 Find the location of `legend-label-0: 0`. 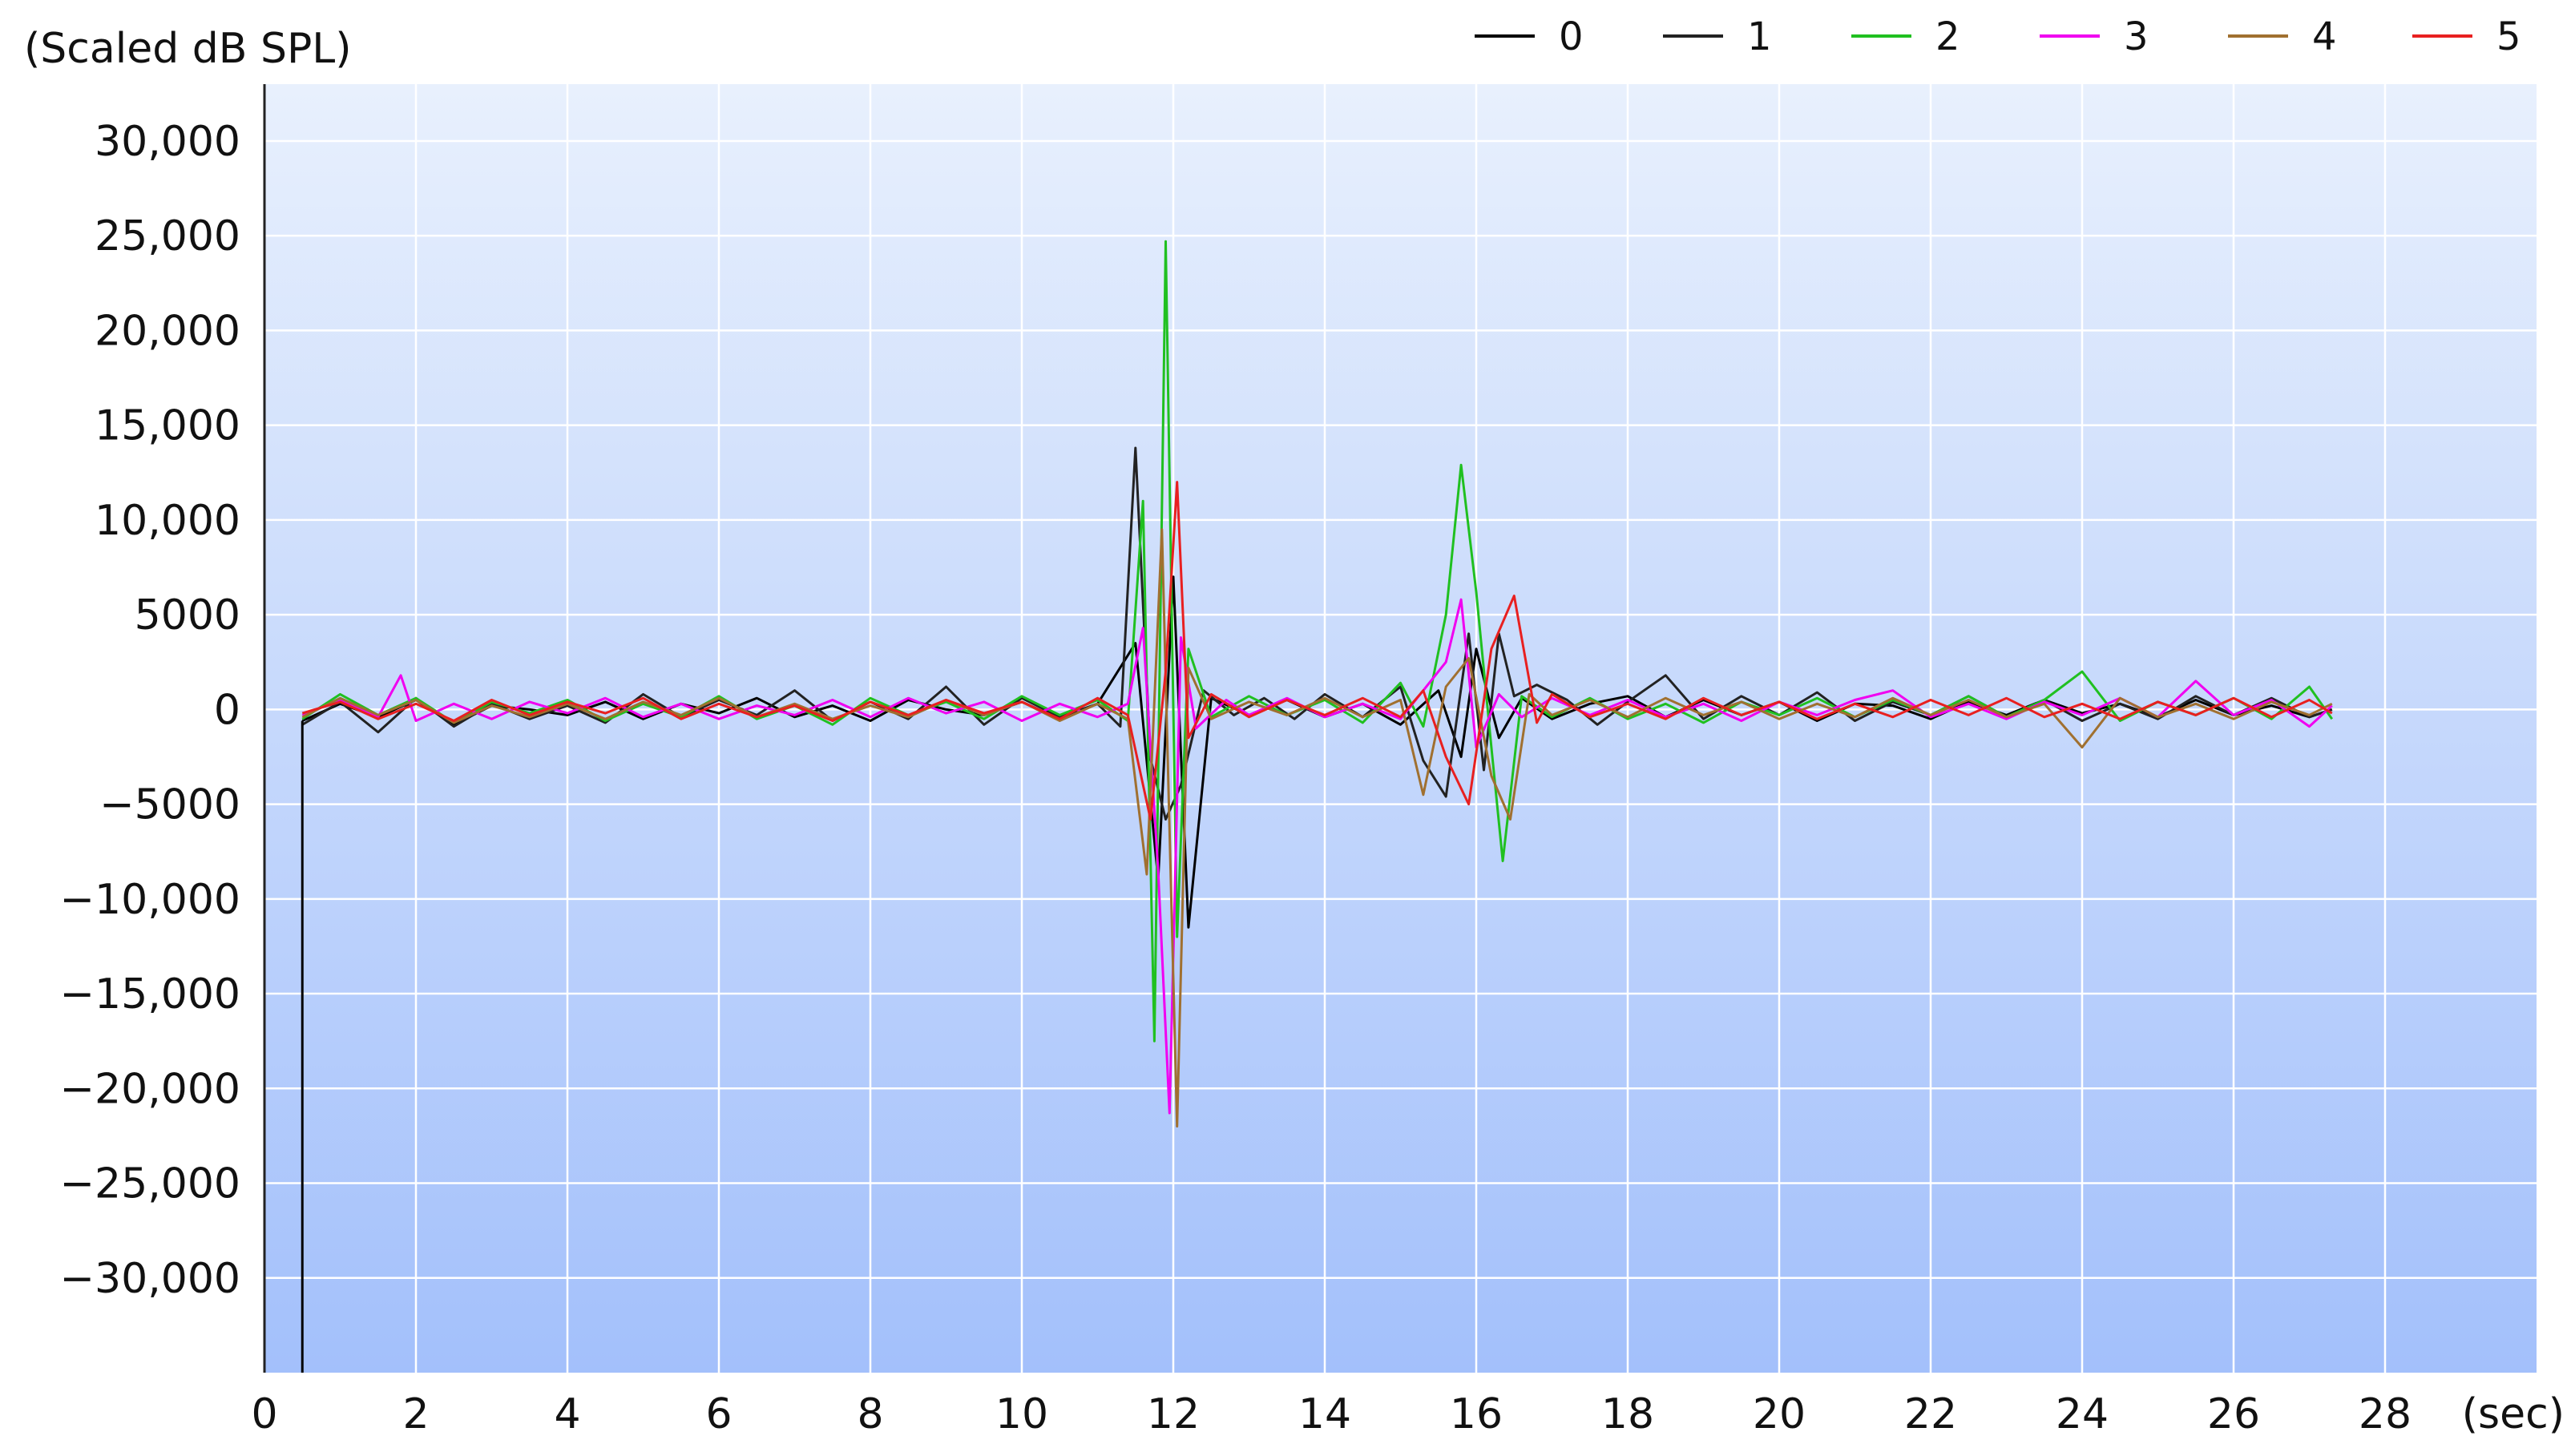

legend-label-0: 0 is located at coordinates (1571, 36).